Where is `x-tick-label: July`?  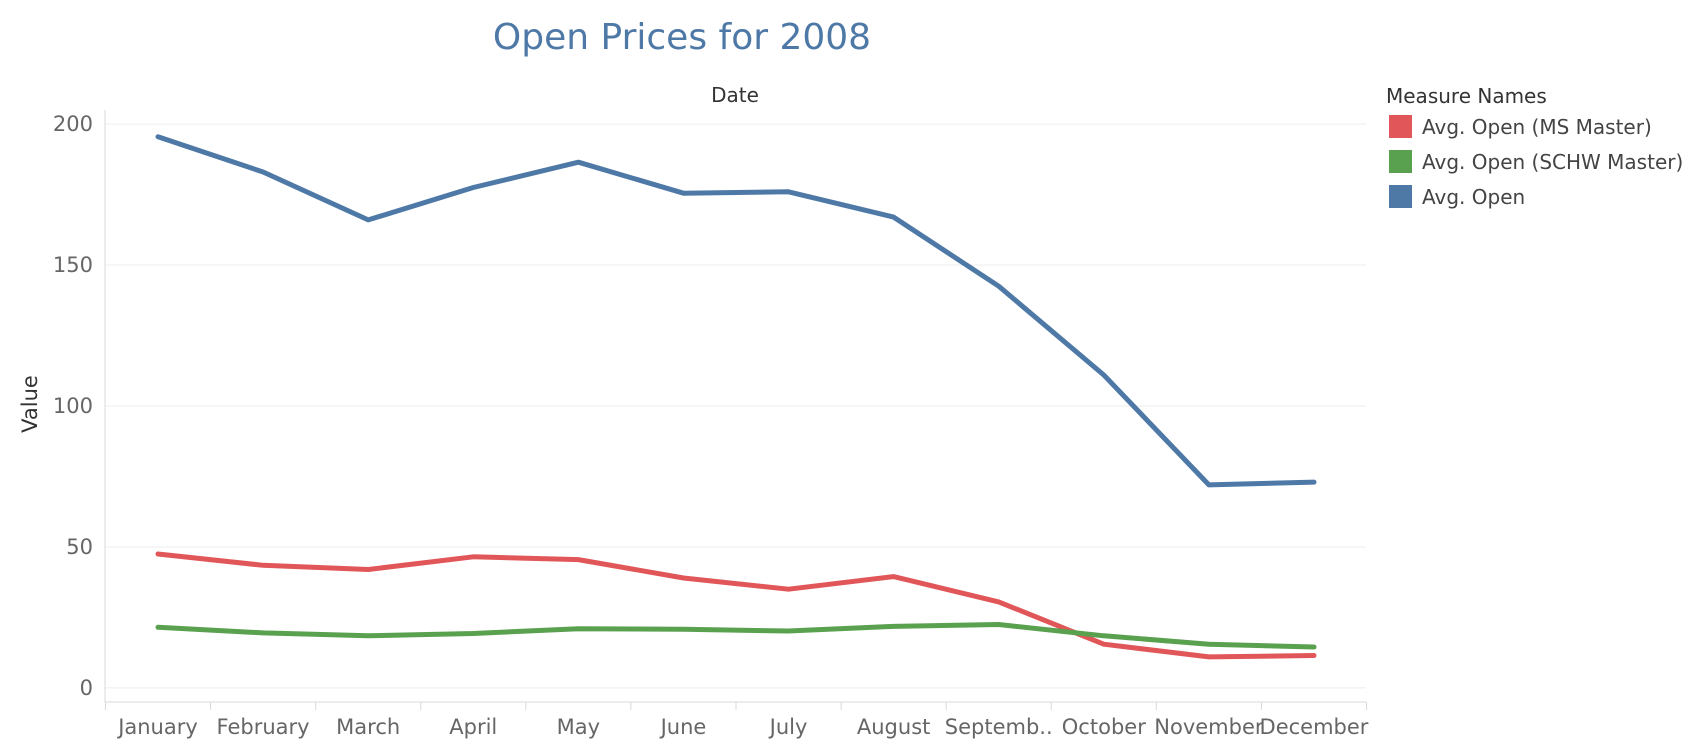 x-tick-label: July is located at coordinates (788, 727).